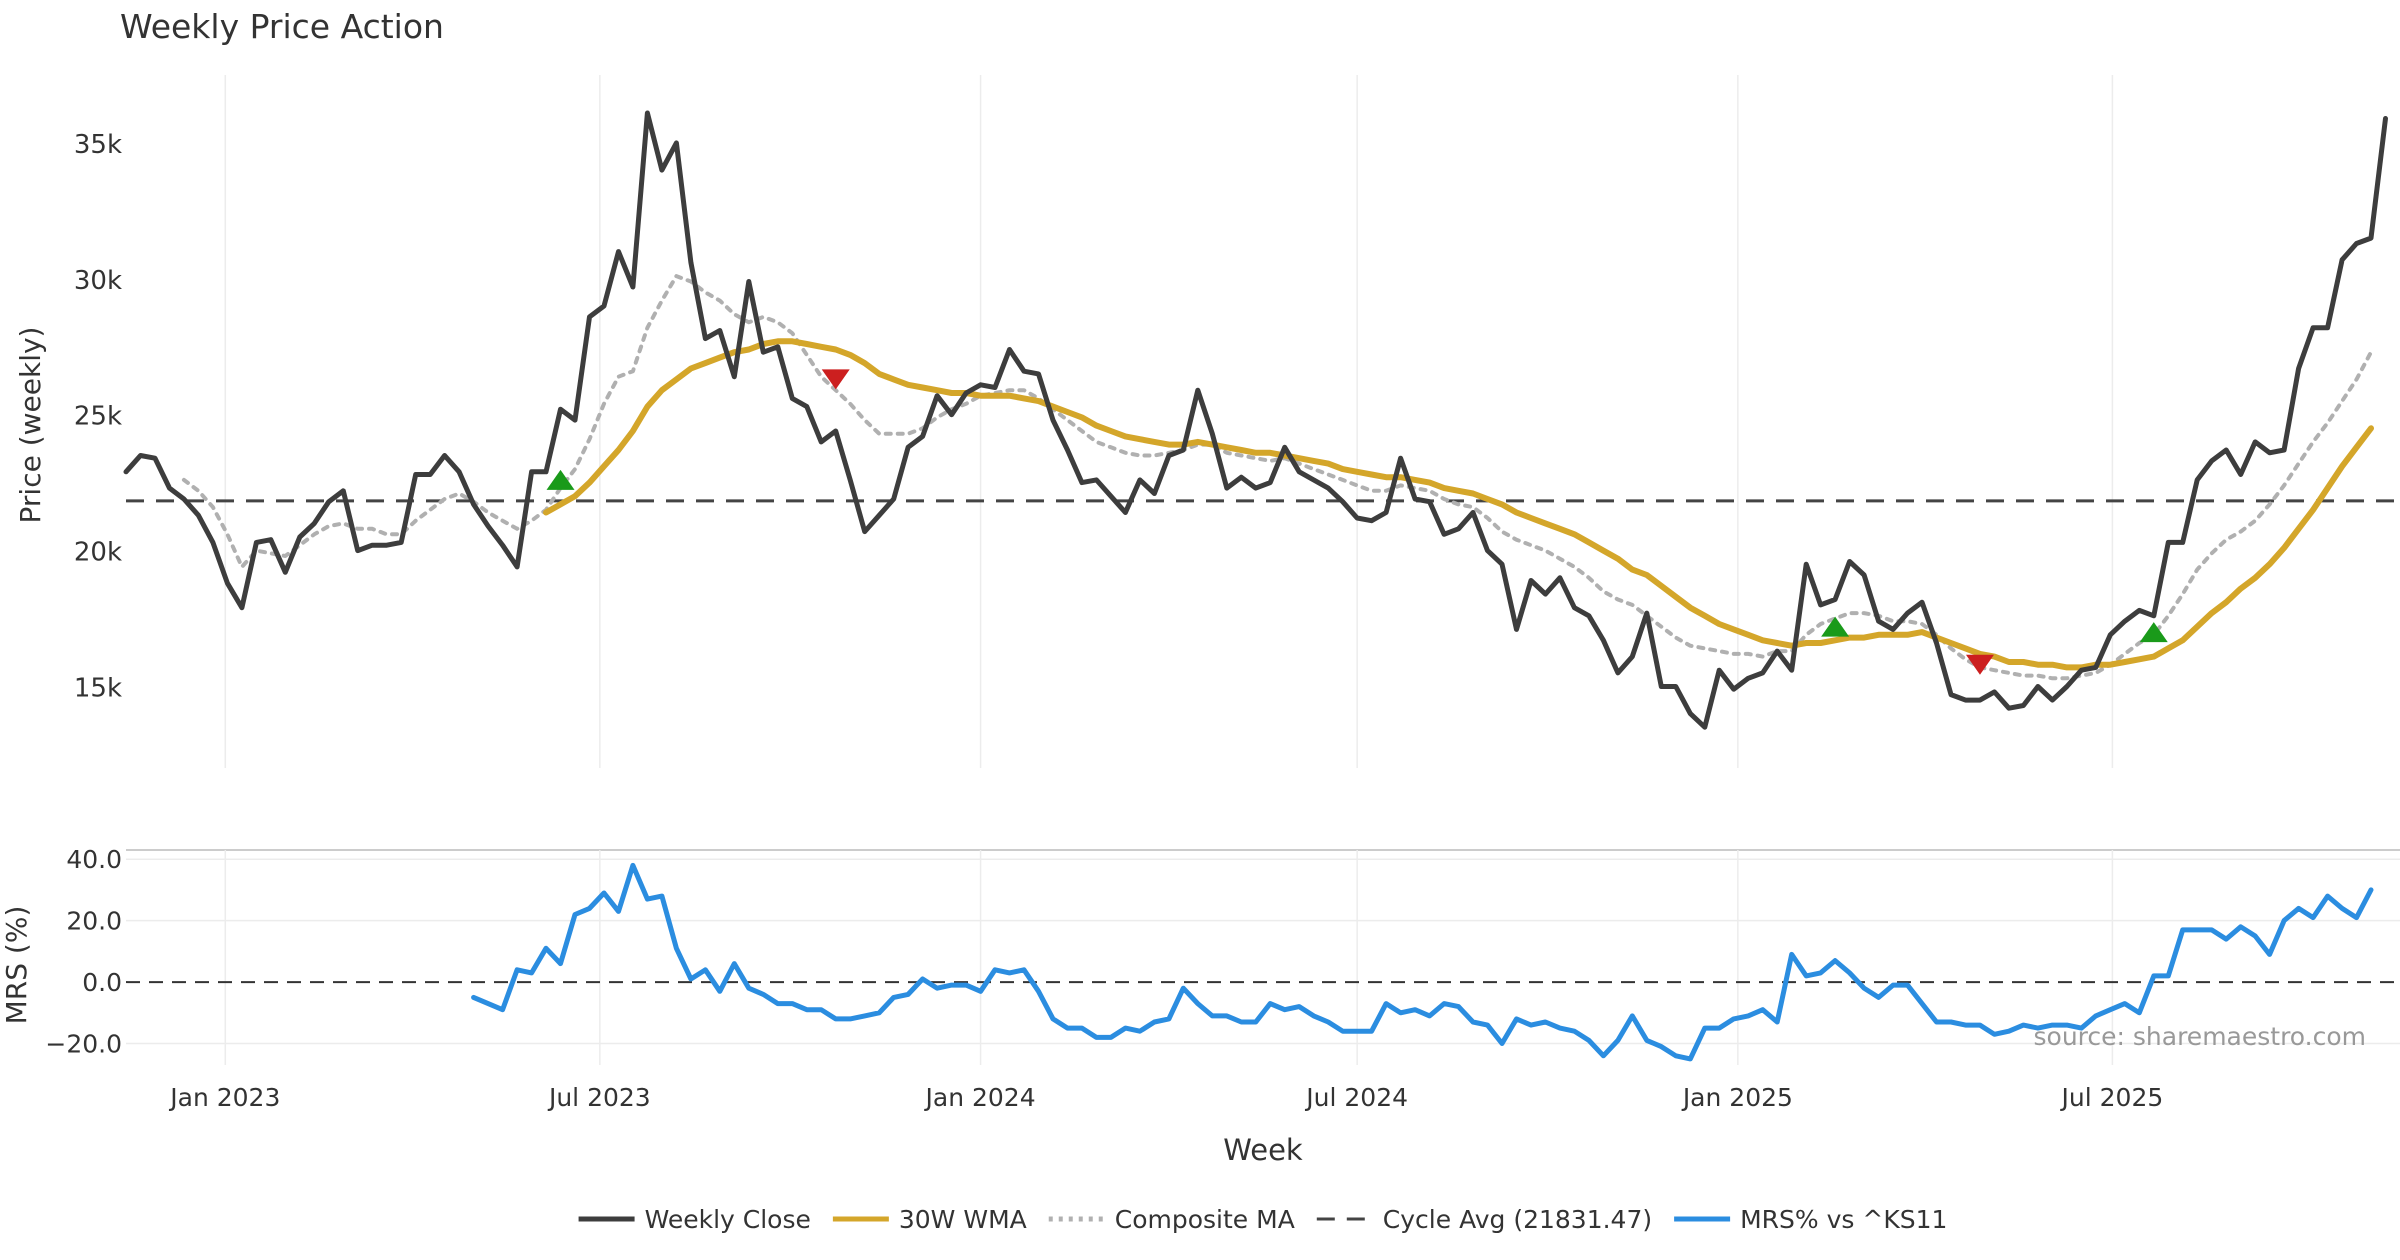 The image size is (2400, 1260). What do you see at coordinates (98, 553) in the screenshot?
I see `price-ytick-label: 20k` at bounding box center [98, 553].